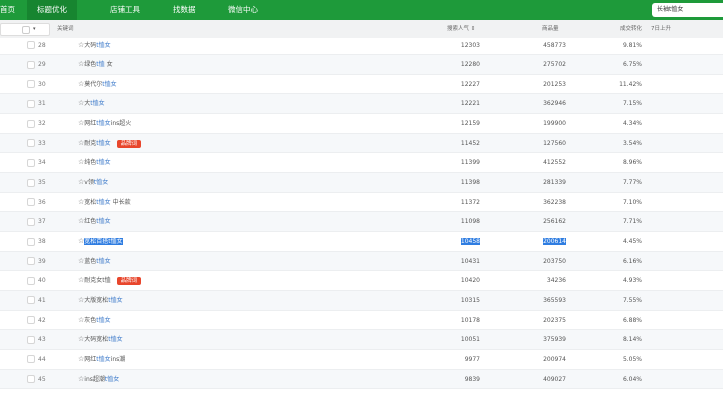 The image size is (723, 407). What do you see at coordinates (90, 261) in the screenshot?
I see `keyword-prefix: 蓝色` at bounding box center [90, 261].